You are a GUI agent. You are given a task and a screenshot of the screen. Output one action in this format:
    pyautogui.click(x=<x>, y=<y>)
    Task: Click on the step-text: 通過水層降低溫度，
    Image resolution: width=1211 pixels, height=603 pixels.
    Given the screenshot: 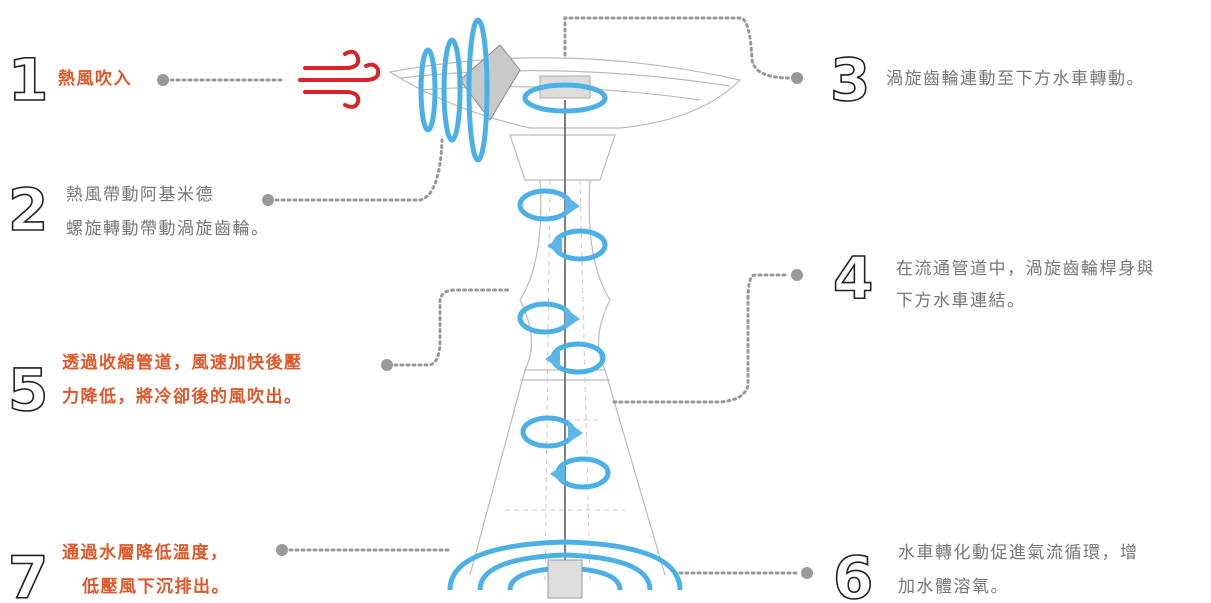 What is the action you would take?
    pyautogui.click(x=145, y=552)
    